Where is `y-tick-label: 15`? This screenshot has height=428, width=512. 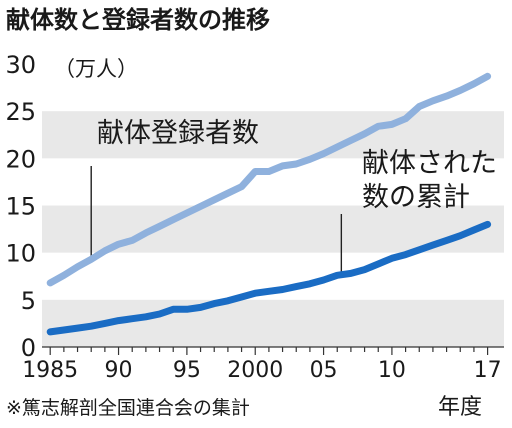
y-tick-label: 15 is located at coordinates (20, 207).